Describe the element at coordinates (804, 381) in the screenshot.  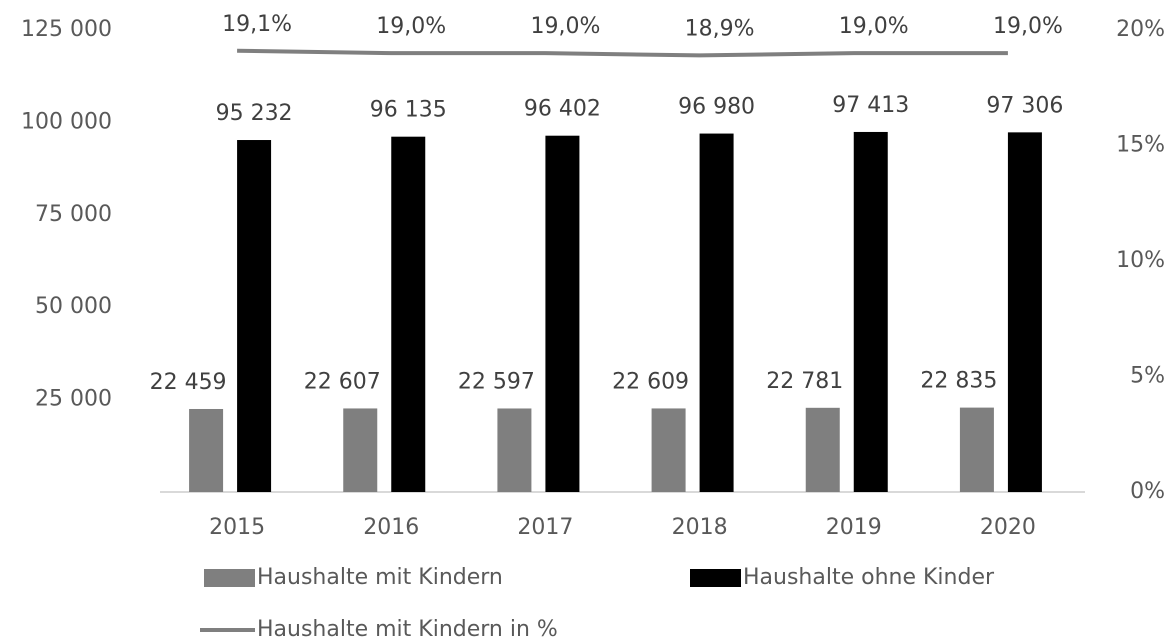
I see `bar-value-label: 22 781` at that location.